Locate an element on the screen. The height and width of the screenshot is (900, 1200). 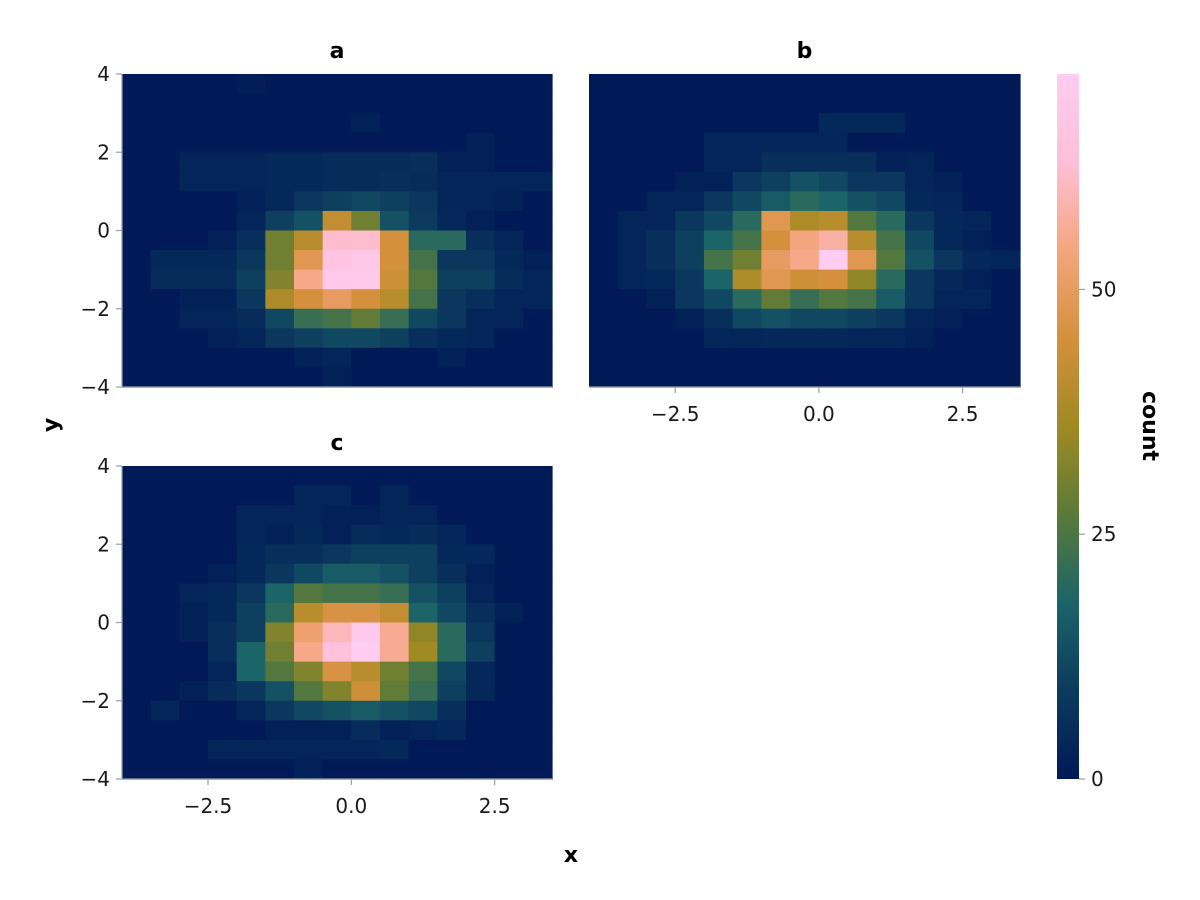
panel-title: a is located at coordinates (337, 51).